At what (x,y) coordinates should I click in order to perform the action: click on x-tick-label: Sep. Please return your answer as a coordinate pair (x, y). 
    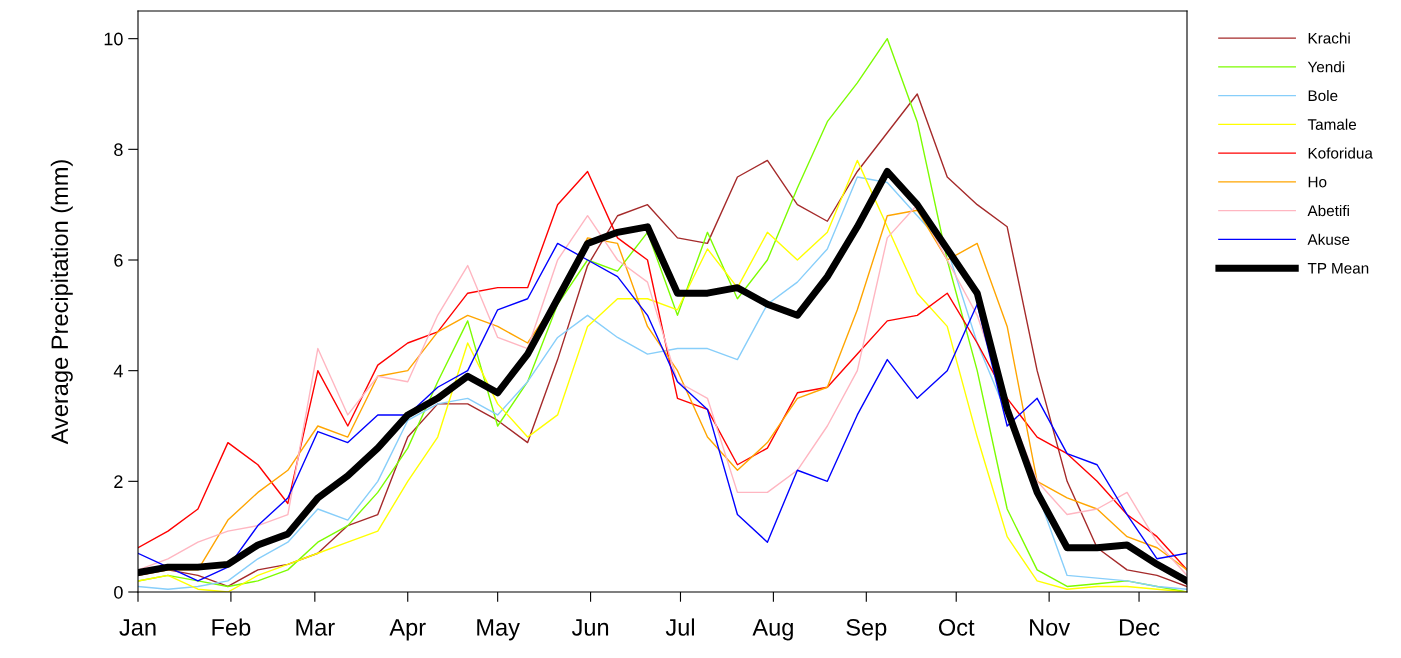
    Looking at the image, I should click on (866, 630).